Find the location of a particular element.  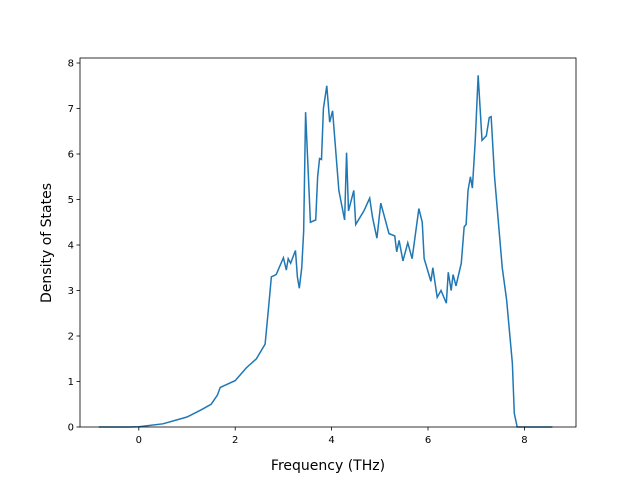

x-tick-label: 6 is located at coordinates (428, 440).